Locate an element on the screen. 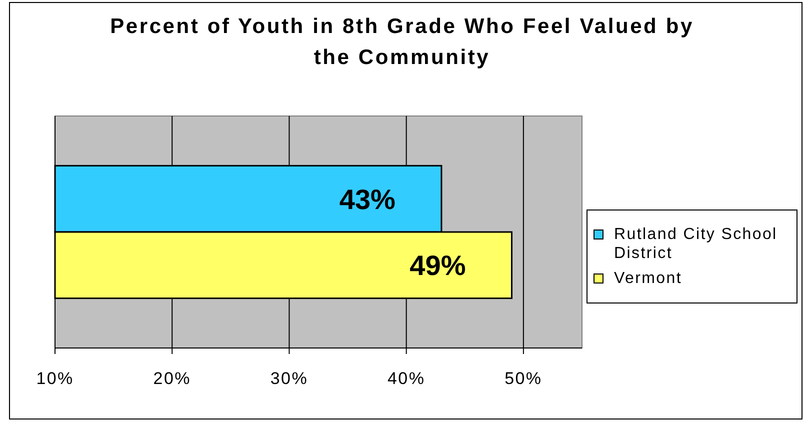 This screenshot has height=423, width=804. chart-title: Percent of Youth in 8th Grade Who Feel Valued by the Community is located at coordinates (402, 42).